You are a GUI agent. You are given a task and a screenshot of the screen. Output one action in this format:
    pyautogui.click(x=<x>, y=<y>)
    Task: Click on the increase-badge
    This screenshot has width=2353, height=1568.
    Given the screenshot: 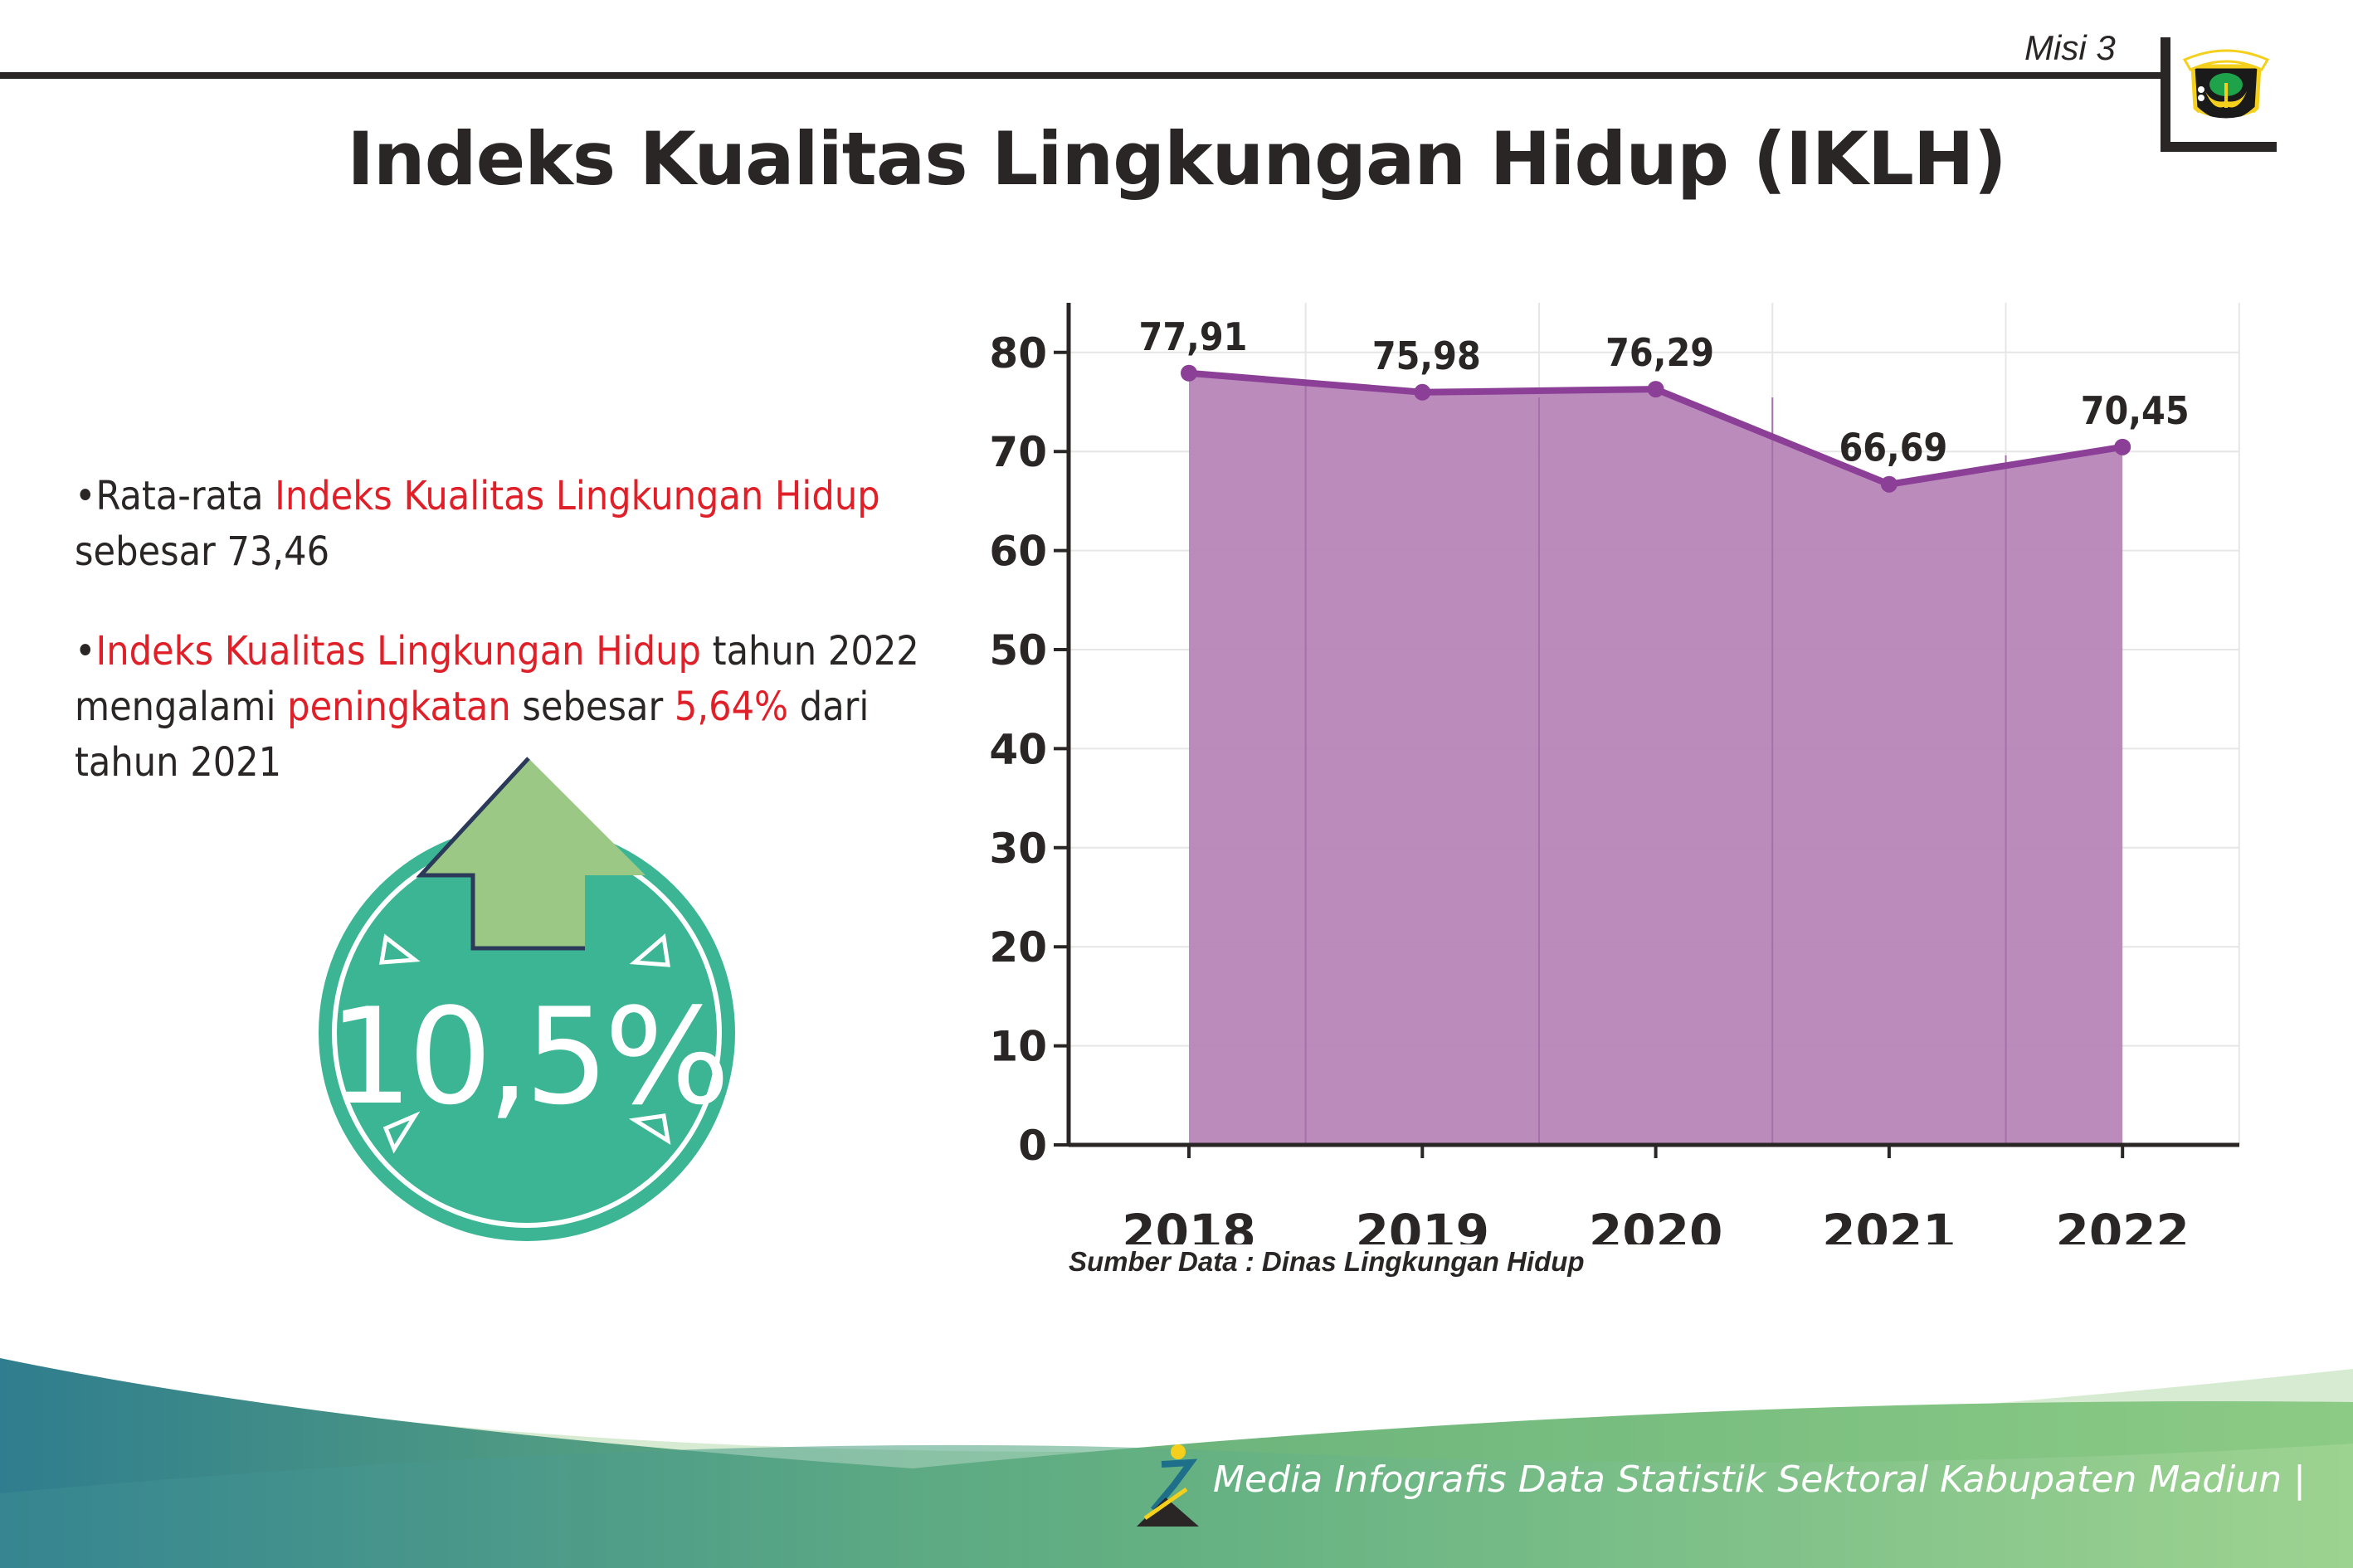 What is the action you would take?
    pyautogui.click(x=527, y=999)
    